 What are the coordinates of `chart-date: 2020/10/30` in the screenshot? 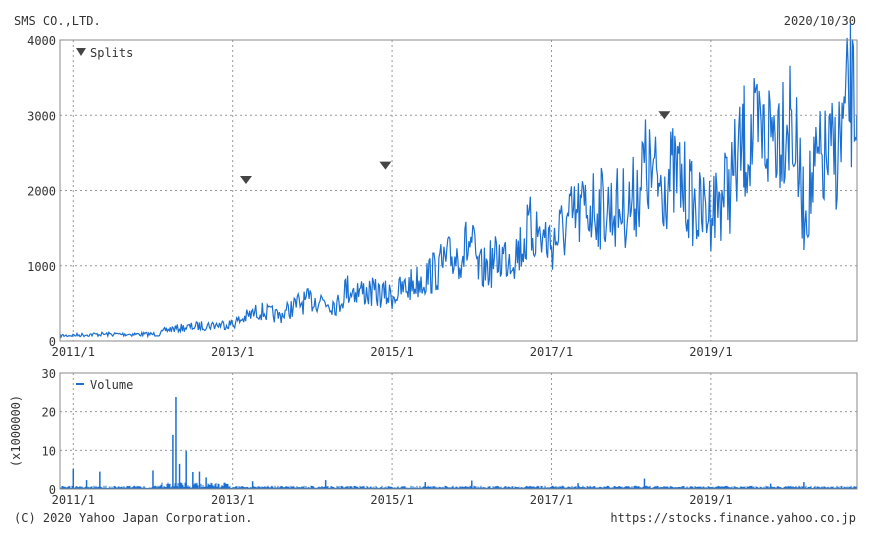 It's located at (819, 21).